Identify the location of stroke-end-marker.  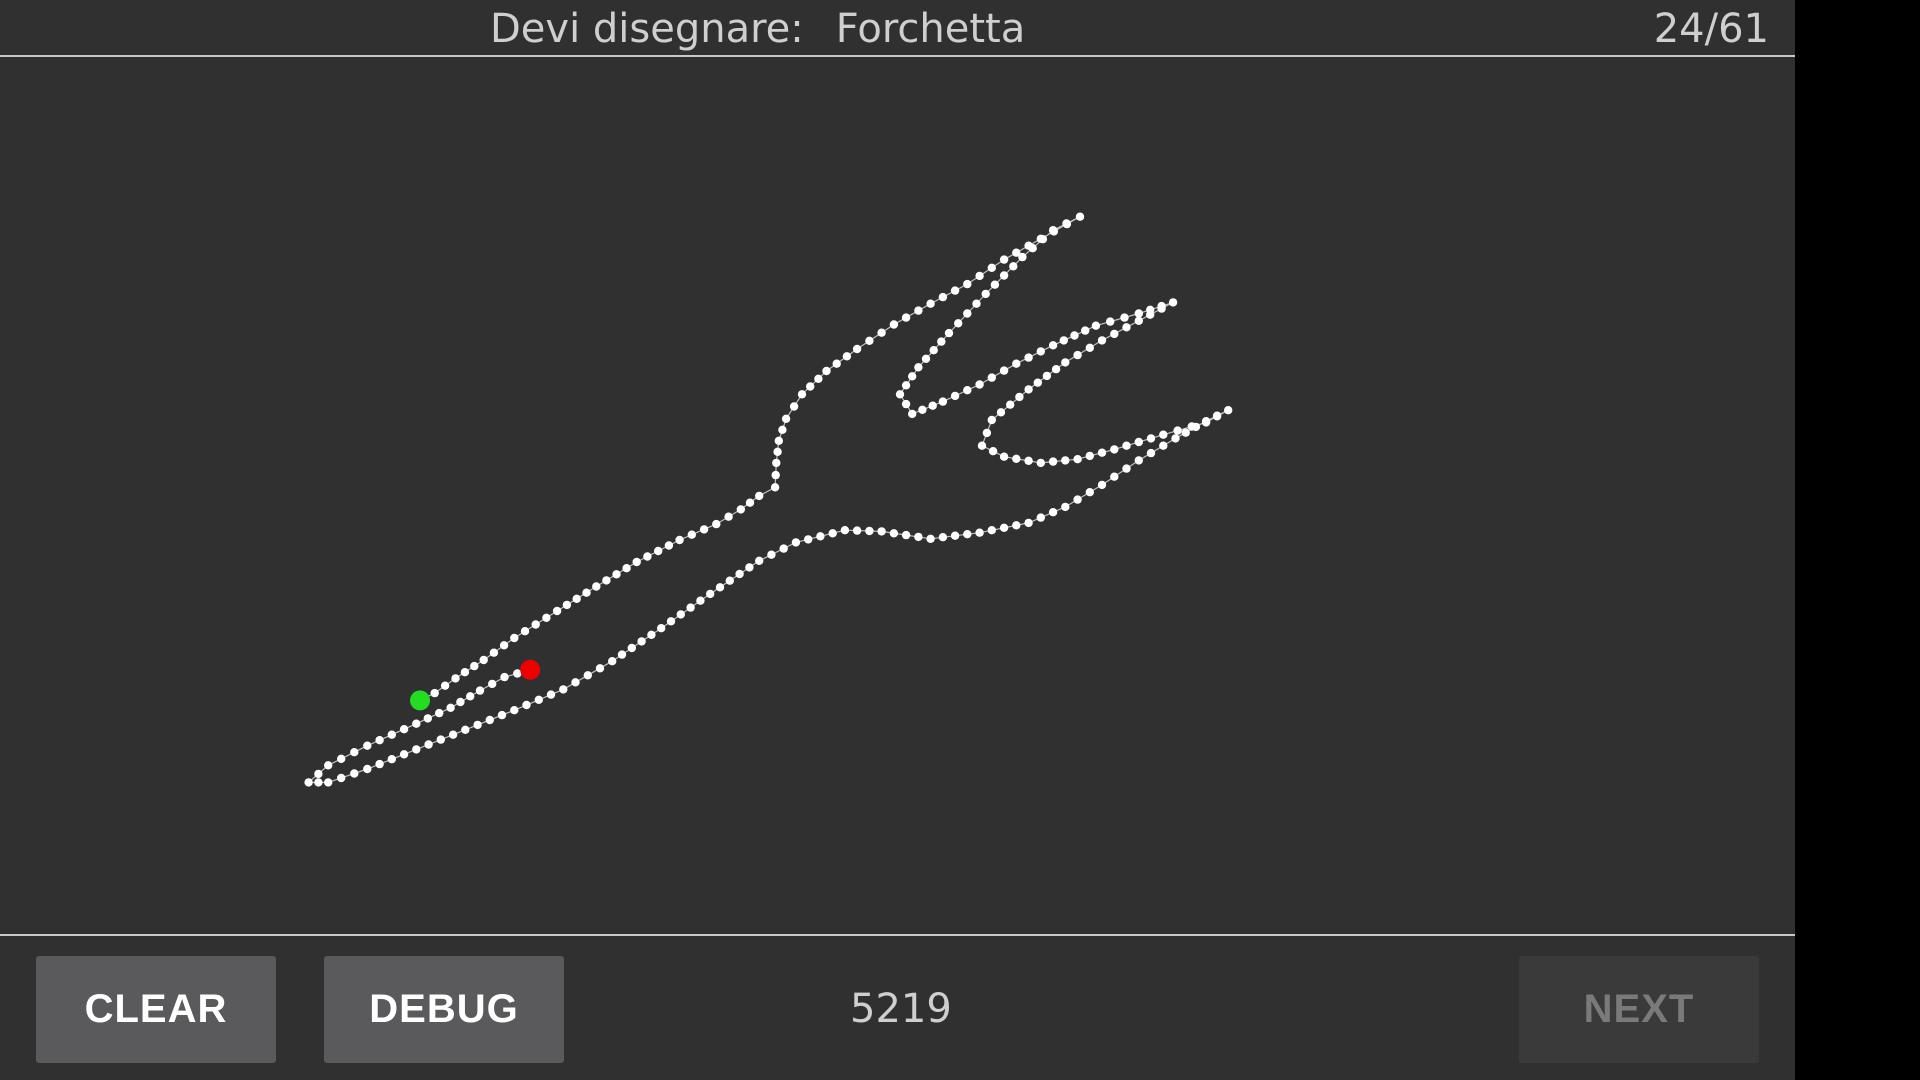
(530, 669).